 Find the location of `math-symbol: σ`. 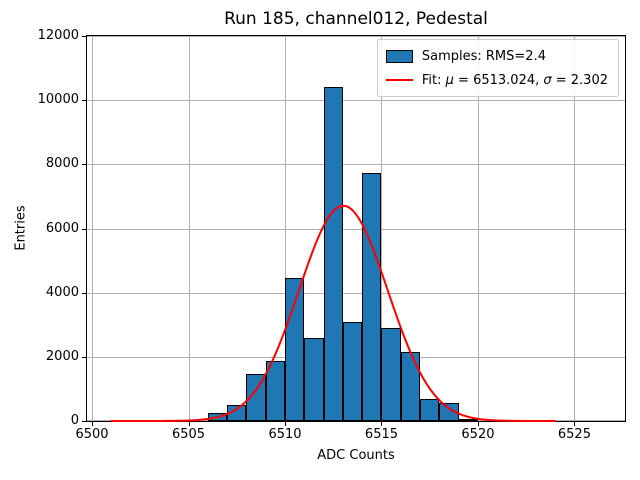

math-symbol: σ is located at coordinates (547, 80).